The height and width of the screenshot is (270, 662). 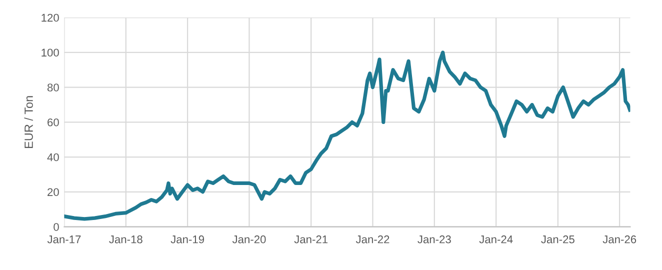 What do you see at coordinates (311, 239) in the screenshot?
I see `x-tick-label: Jan-21` at bounding box center [311, 239].